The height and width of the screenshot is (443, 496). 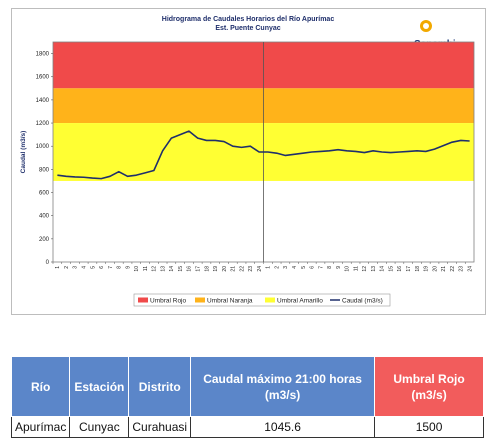 I want to click on y-tick-label: 800, so click(x=44, y=170).